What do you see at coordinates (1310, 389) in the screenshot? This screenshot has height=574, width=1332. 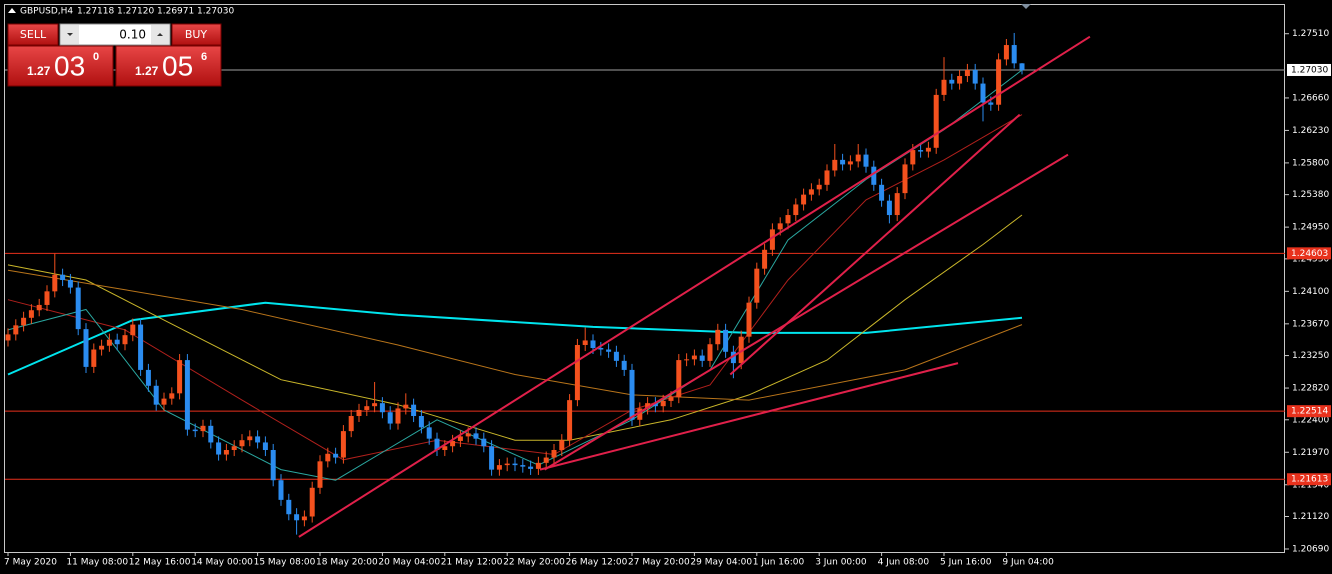 I see `y-tick-label: 1.22820` at bounding box center [1310, 389].